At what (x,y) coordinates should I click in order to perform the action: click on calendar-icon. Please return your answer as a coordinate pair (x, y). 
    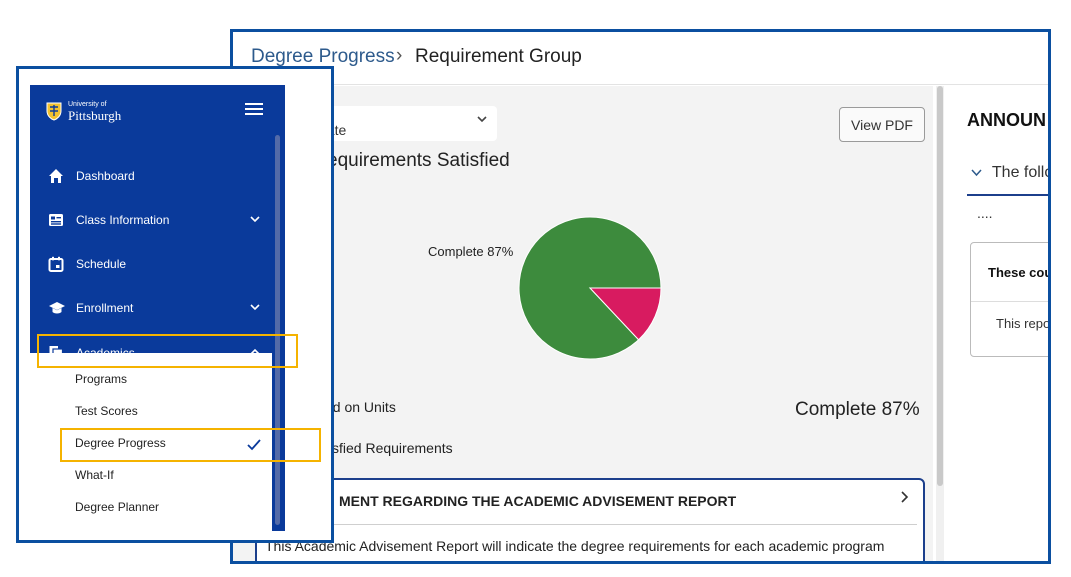
    Looking at the image, I should click on (56, 264).